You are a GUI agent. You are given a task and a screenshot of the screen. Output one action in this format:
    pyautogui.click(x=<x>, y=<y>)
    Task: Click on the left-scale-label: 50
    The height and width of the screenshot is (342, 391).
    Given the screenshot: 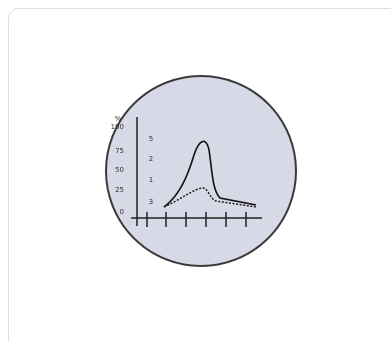 What is the action you would take?
    pyautogui.click(x=119, y=170)
    